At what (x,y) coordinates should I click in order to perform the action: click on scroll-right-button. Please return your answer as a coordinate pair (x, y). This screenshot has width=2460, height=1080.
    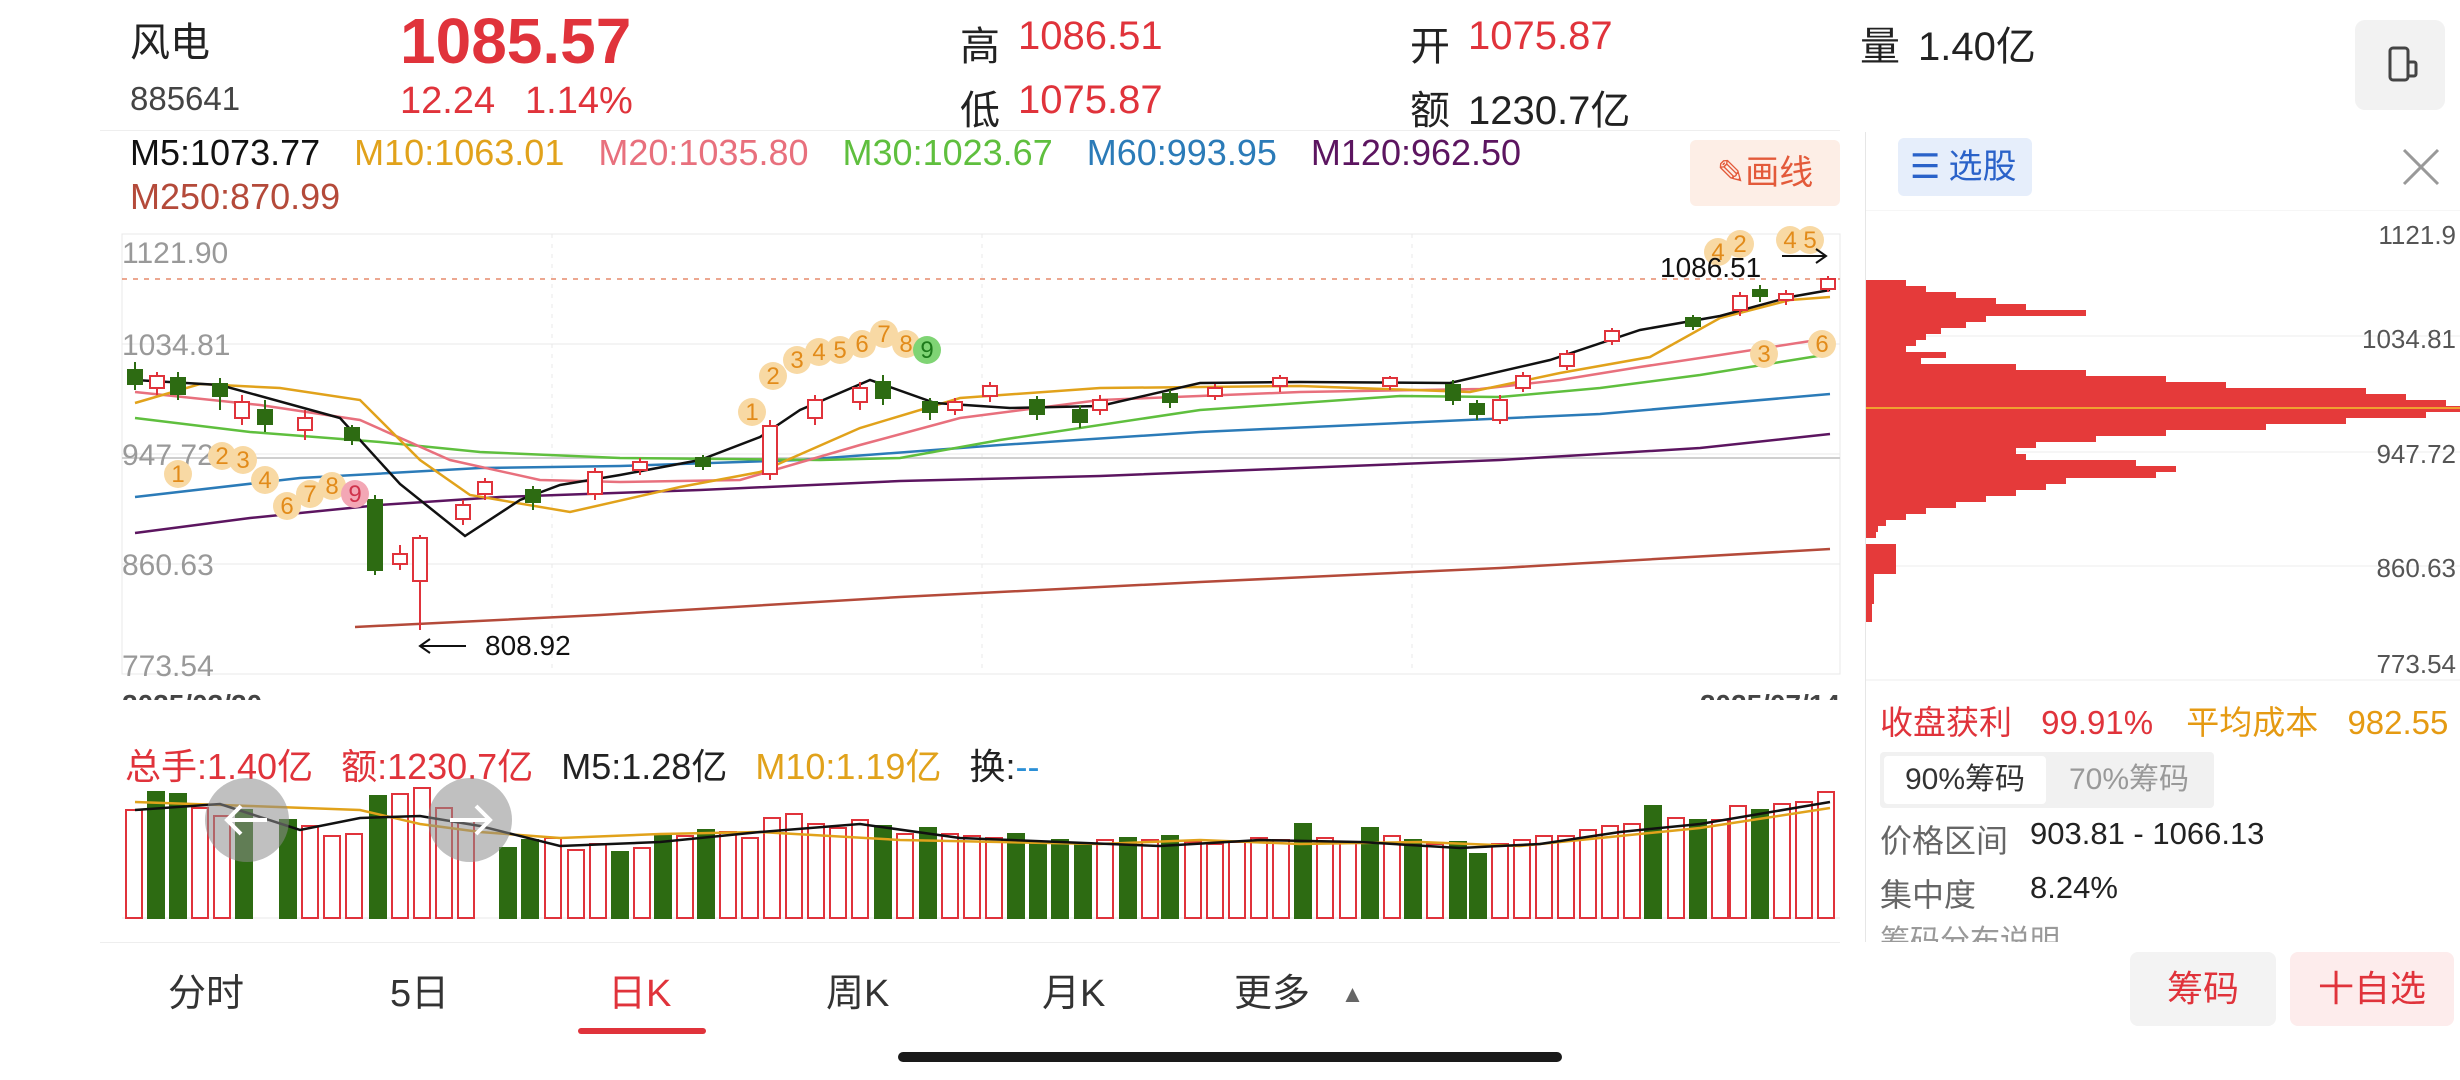
    Looking at the image, I should click on (470, 820).